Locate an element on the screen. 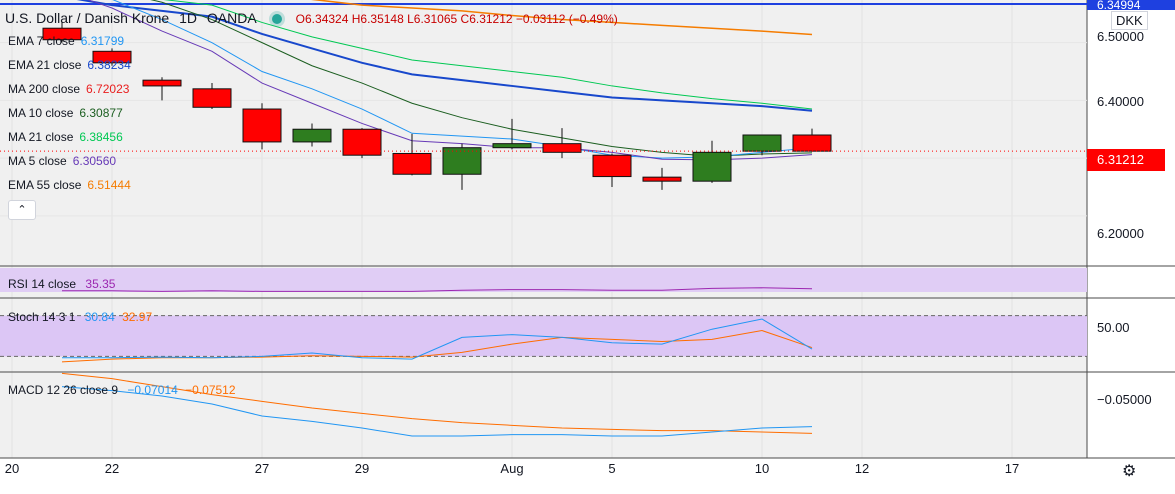 The image size is (1175, 494). date-axis-label: Aug is located at coordinates (512, 468).